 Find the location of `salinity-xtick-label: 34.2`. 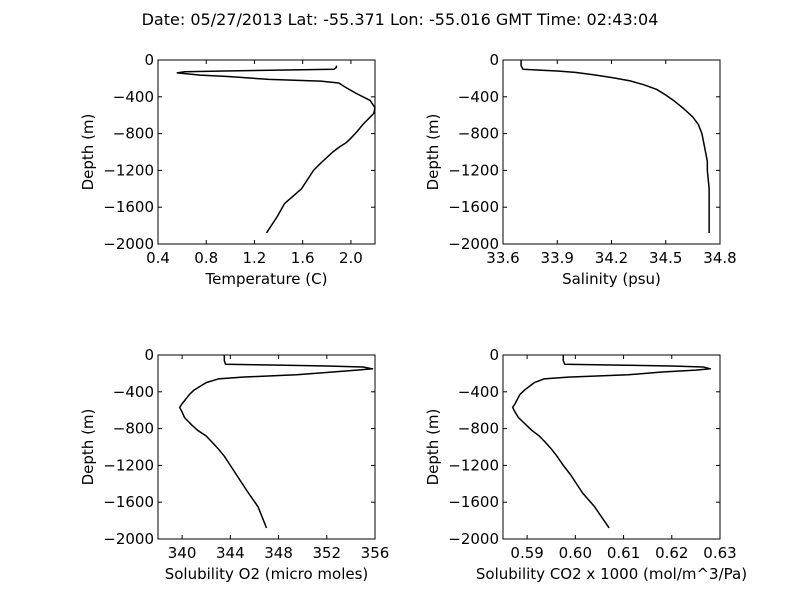

salinity-xtick-label: 34.2 is located at coordinates (611, 258).